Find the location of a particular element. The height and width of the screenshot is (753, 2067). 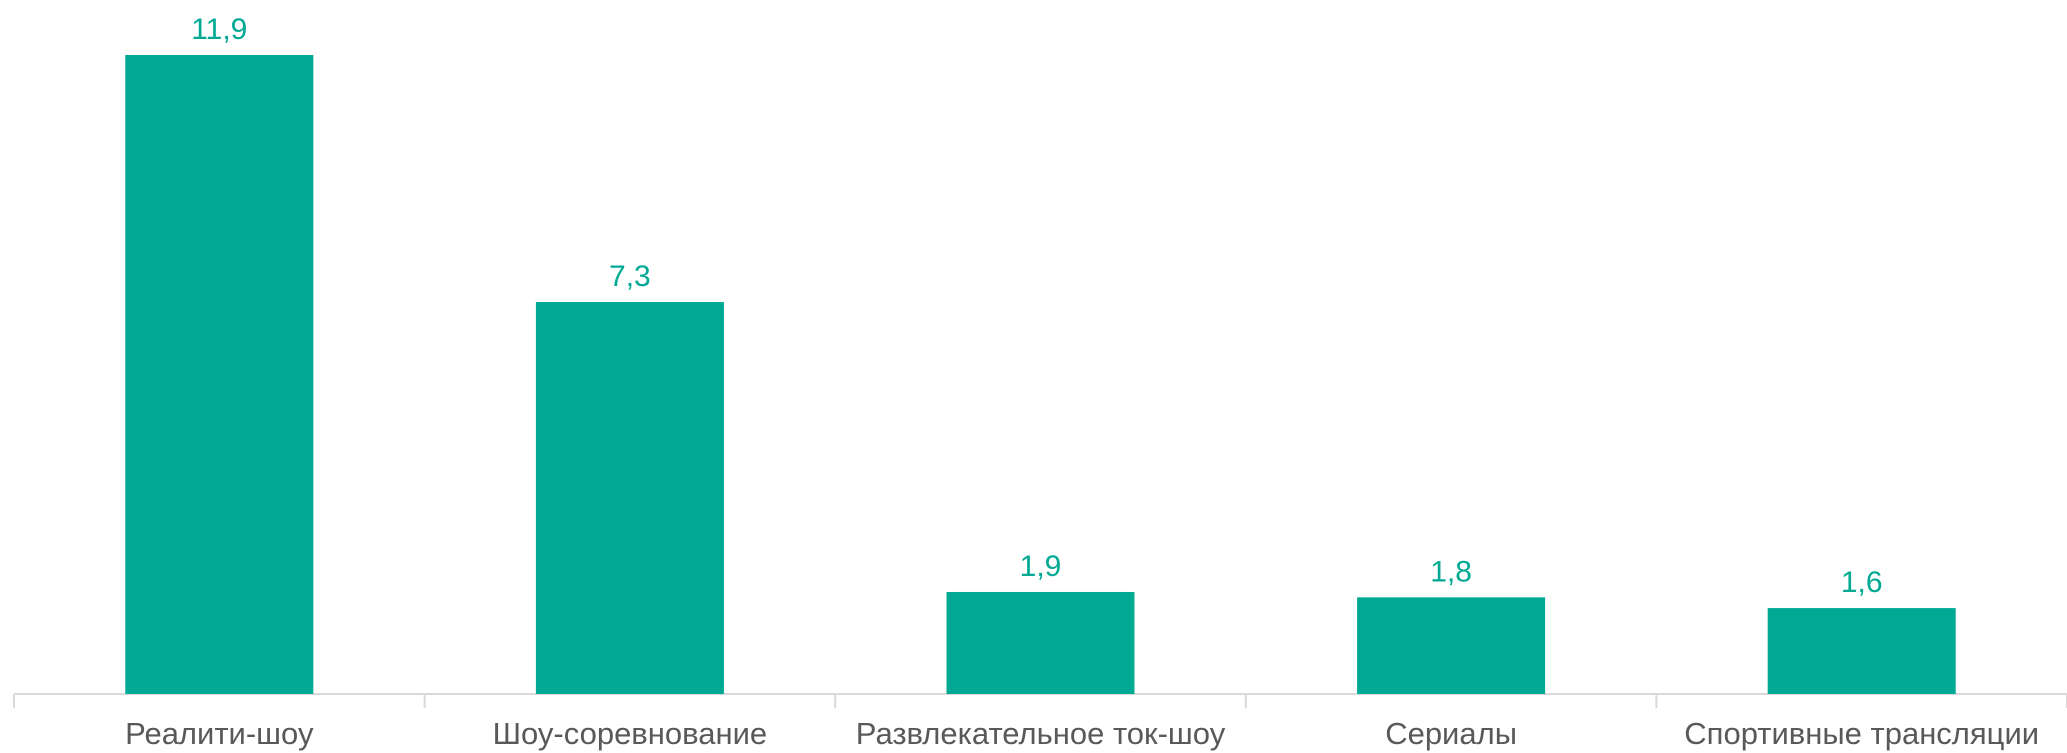

category-label-2: Развлекательное ток-шоу is located at coordinates (1041, 733).